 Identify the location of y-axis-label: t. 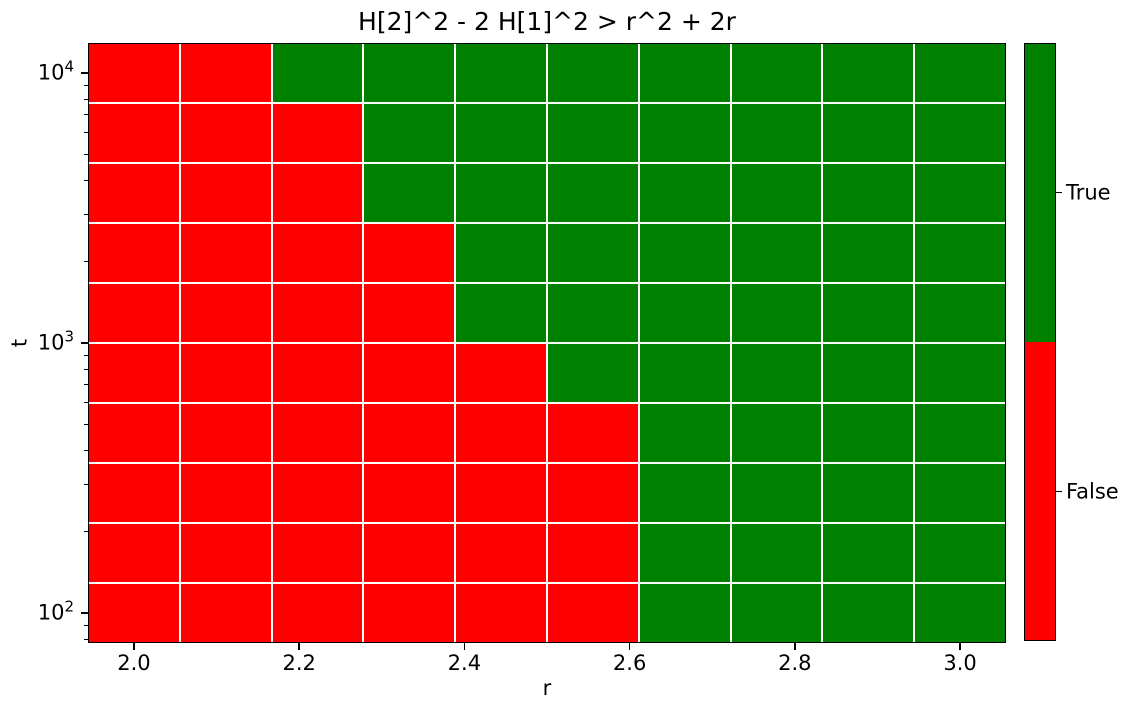
(19, 343).